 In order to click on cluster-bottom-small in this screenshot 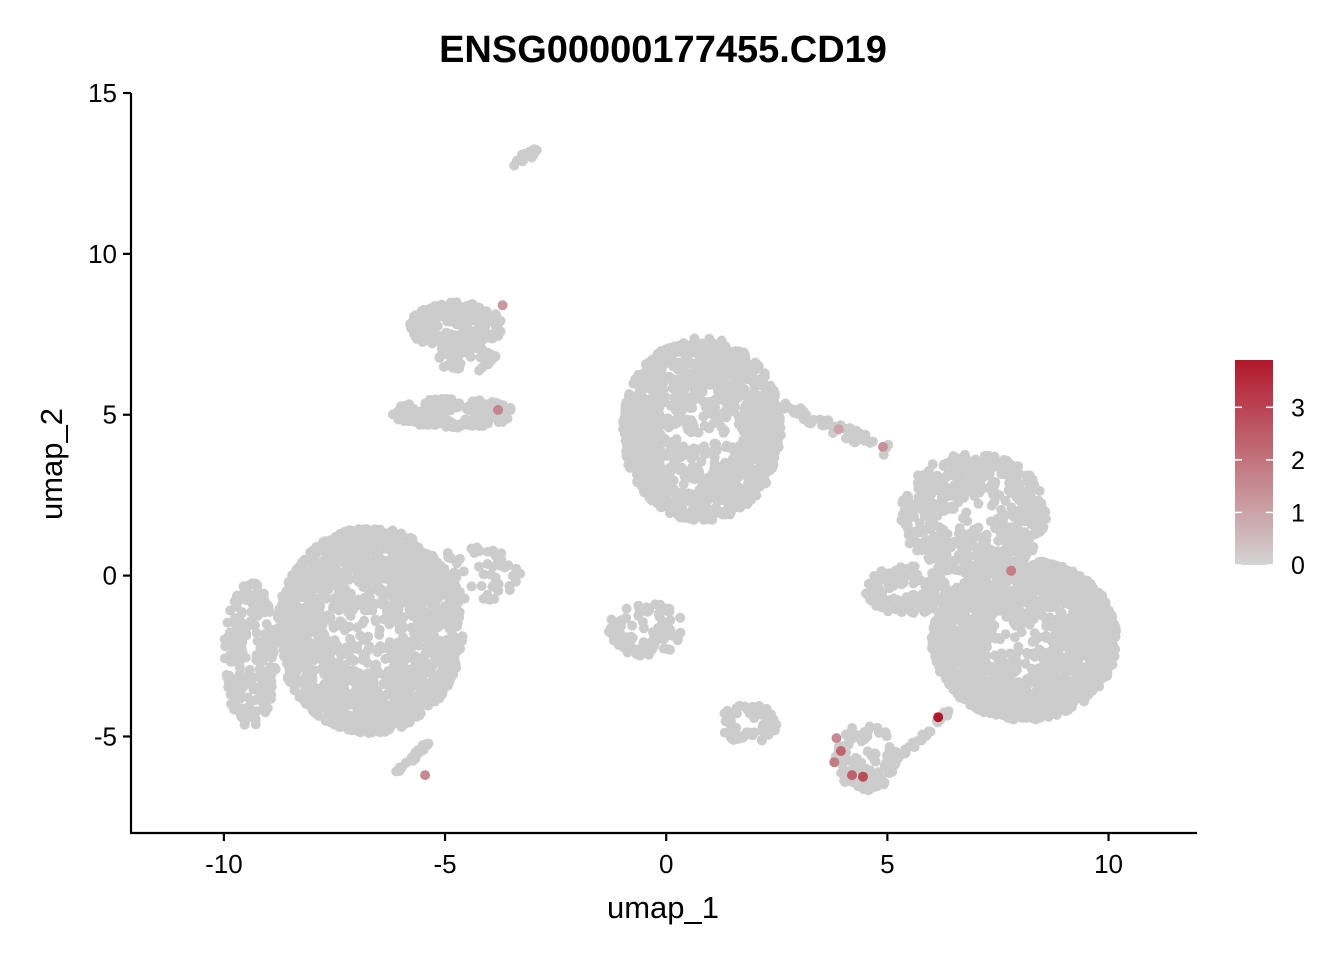, I will do `click(750, 723)`.